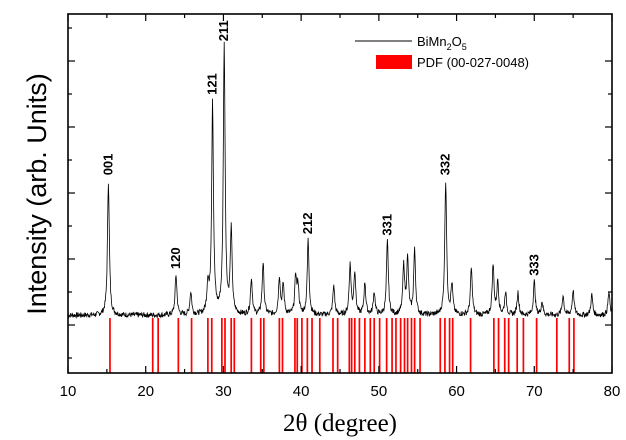  I want to click on legend-label-pattern: BiMn2O5, so click(442, 43).